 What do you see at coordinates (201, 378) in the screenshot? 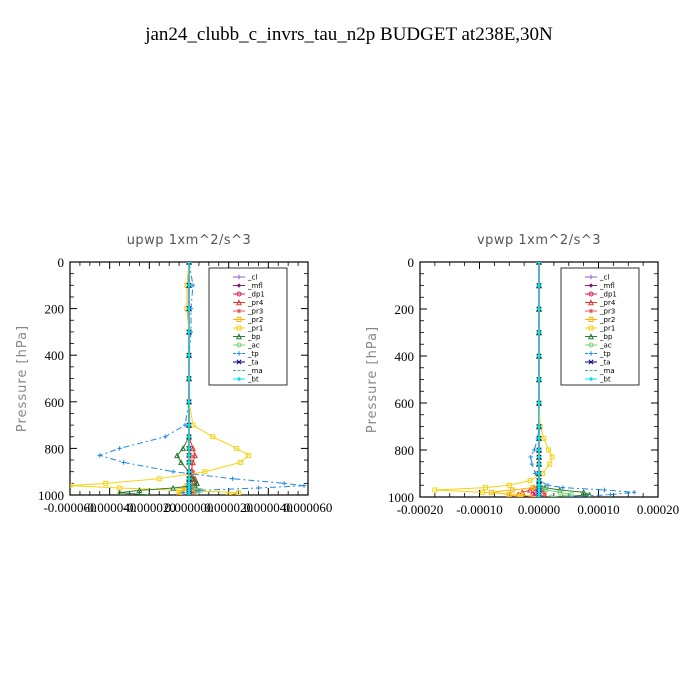
I see `series-line-tp` at bounding box center [201, 378].